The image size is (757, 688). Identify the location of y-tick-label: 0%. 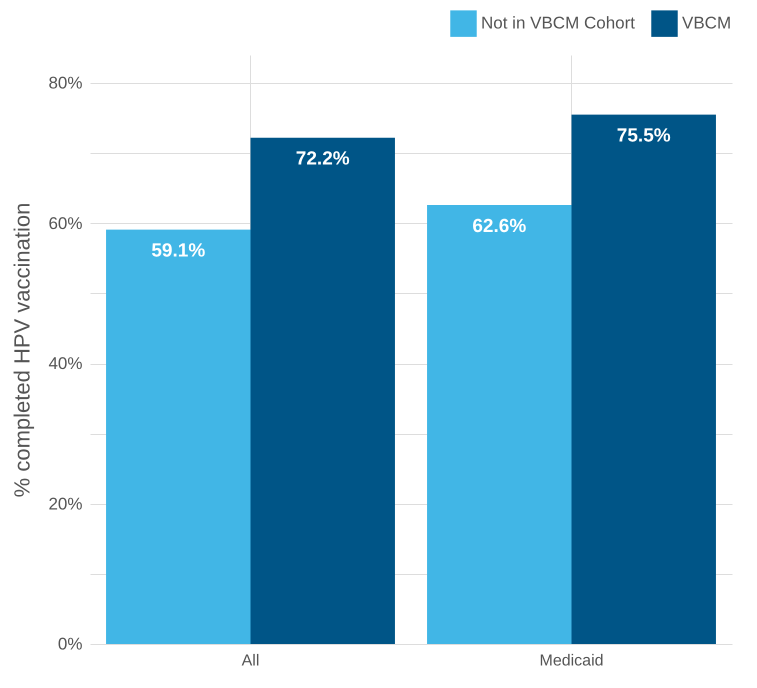
(70, 644).